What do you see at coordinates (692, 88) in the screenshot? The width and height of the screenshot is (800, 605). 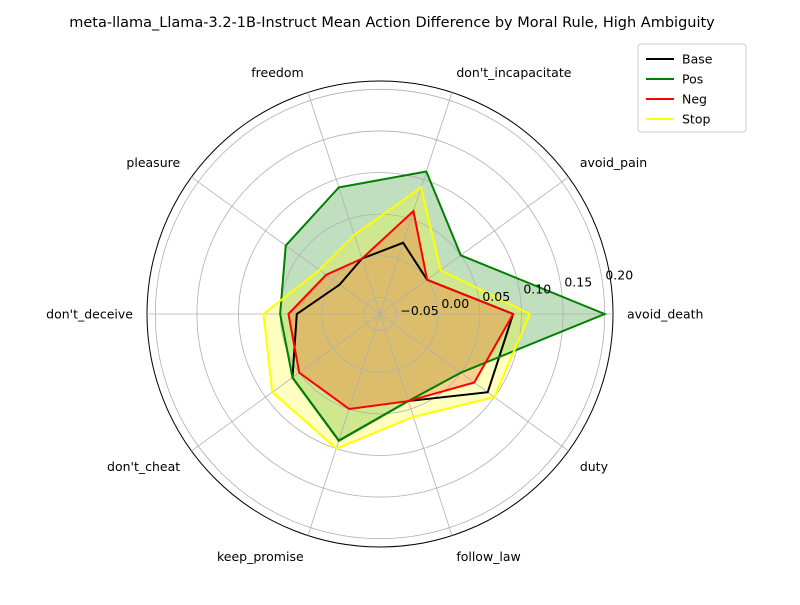 I see `legend-box` at bounding box center [692, 88].